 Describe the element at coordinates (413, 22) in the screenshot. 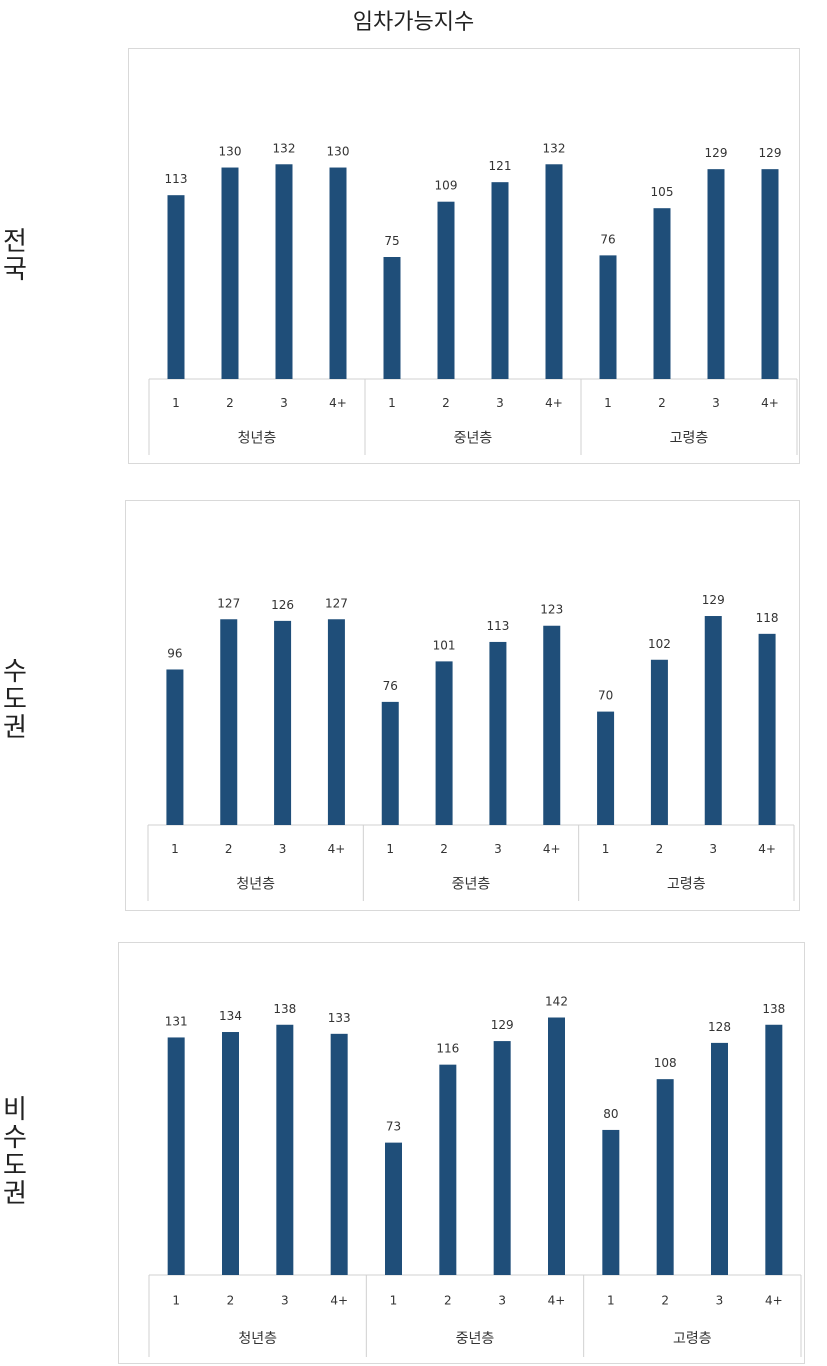

I see `chart-title: 임차가능지수` at that location.